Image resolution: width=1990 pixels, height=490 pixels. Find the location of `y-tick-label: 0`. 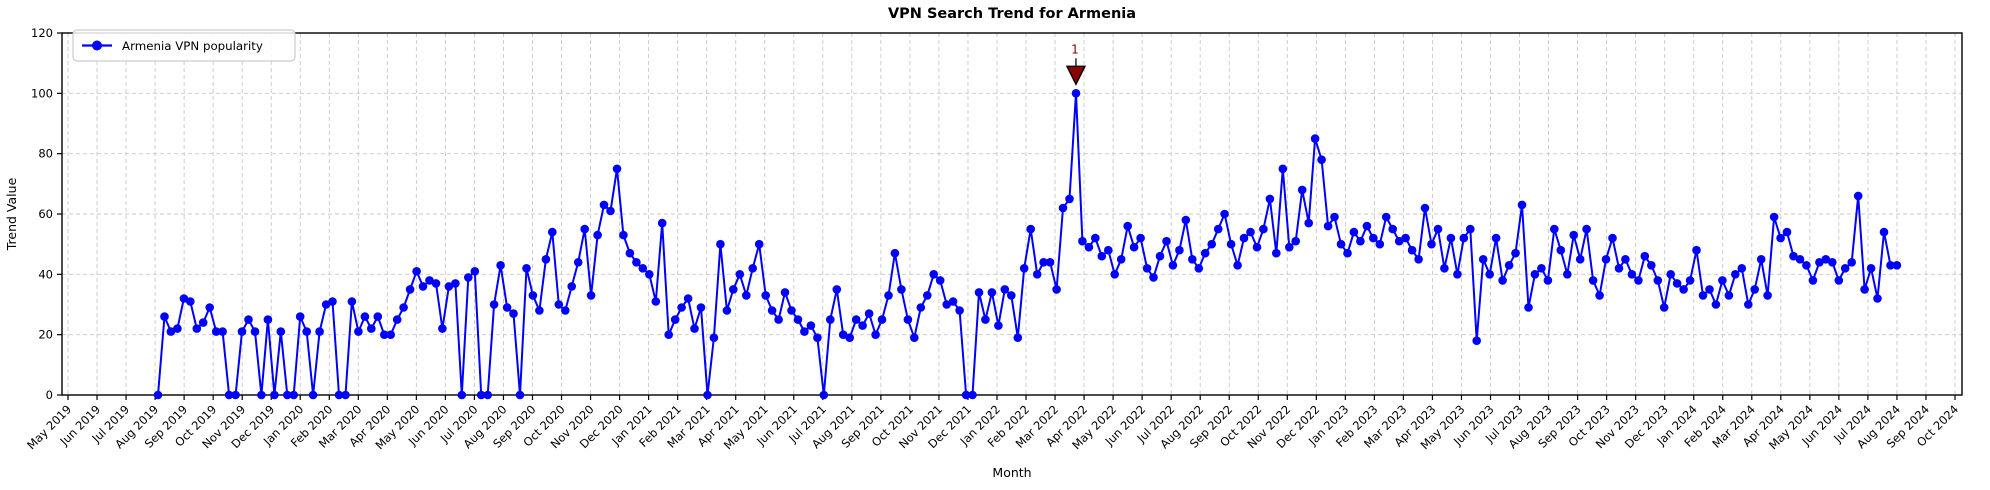

y-tick-label: 0 is located at coordinates (49, 395).